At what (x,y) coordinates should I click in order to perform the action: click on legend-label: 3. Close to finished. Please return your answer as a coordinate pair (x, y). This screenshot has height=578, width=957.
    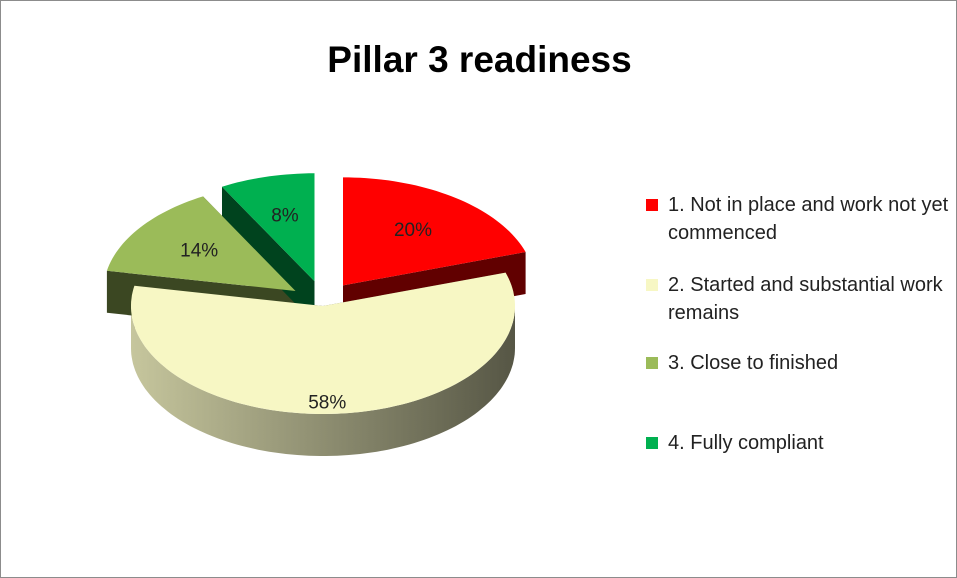
    Looking at the image, I should click on (753, 363).